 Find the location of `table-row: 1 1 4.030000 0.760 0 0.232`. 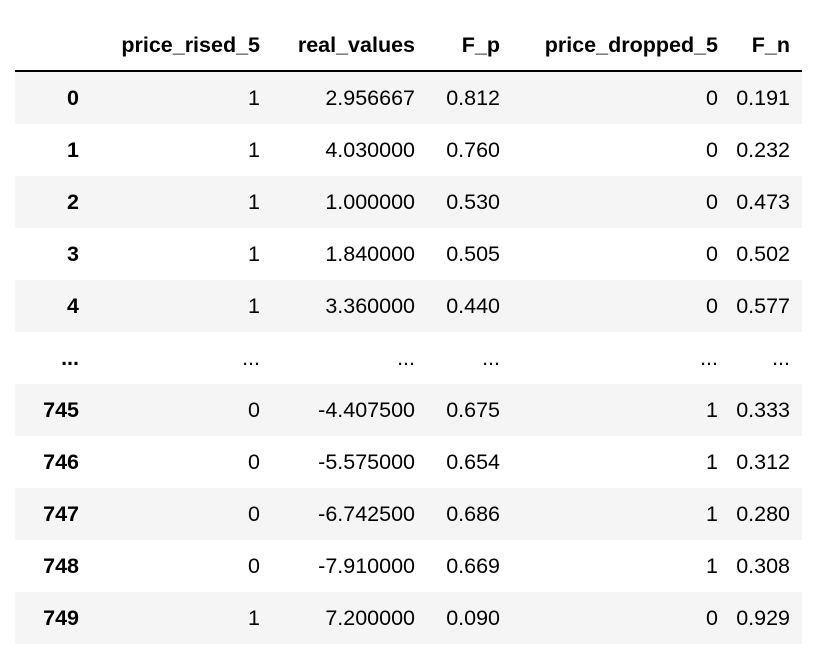

table-row: 1 1 4.030000 0.760 0 0.232 is located at coordinates (408, 150).